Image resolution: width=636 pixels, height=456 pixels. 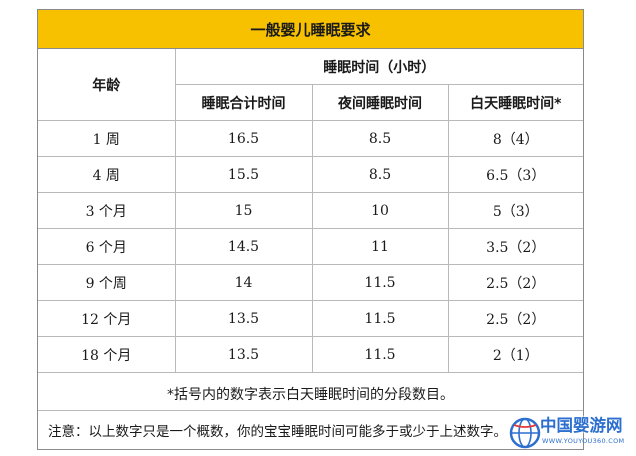 What do you see at coordinates (378, 67) in the screenshot?
I see `header-sleep-time: 睡眠时间（小时）` at bounding box center [378, 67].